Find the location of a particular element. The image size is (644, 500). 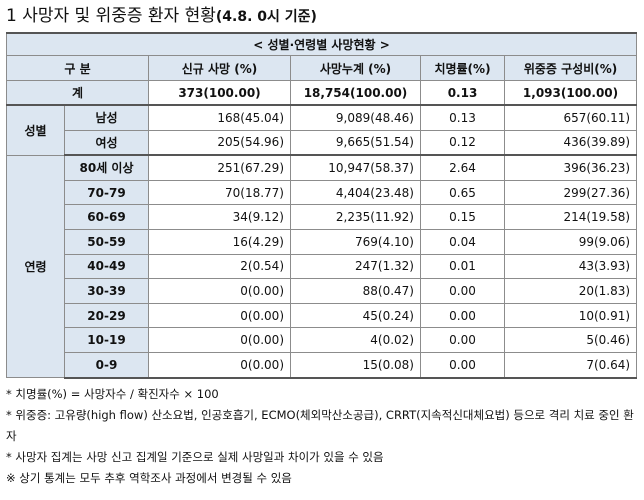

cumulative-cell: 769(4.10) is located at coordinates (355, 241).